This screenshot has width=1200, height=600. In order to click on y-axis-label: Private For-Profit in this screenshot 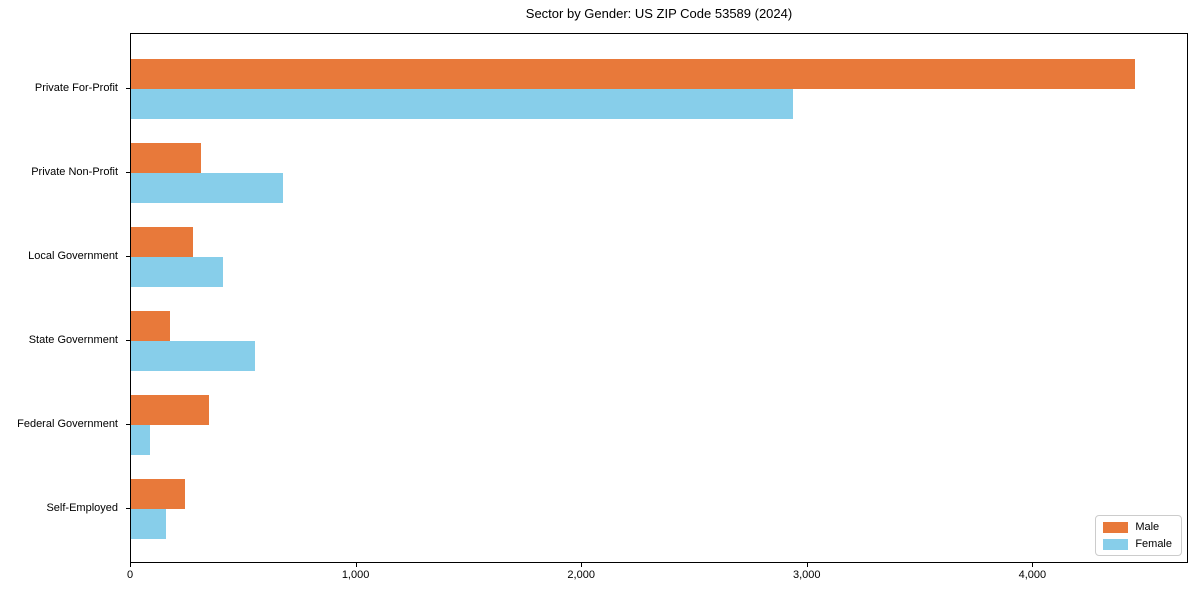, I will do `click(76, 88)`.